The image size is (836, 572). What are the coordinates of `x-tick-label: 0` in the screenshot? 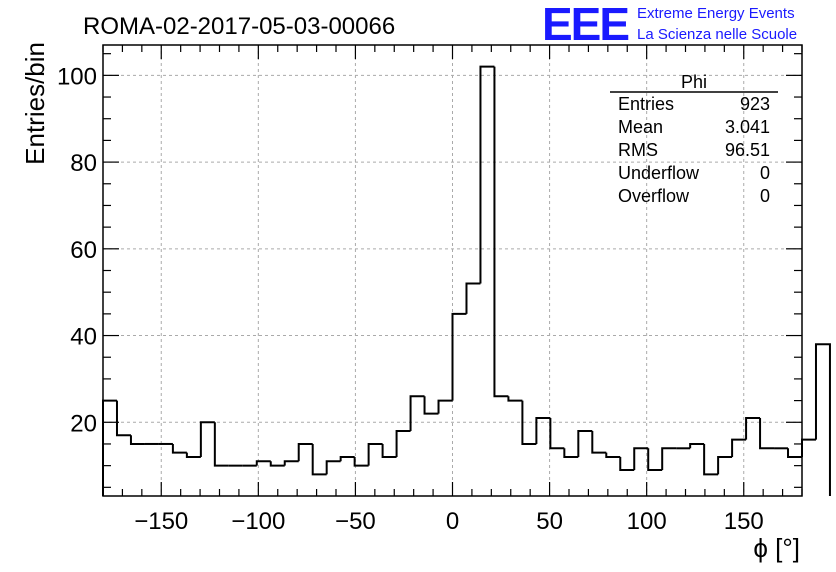 It's located at (452, 521).